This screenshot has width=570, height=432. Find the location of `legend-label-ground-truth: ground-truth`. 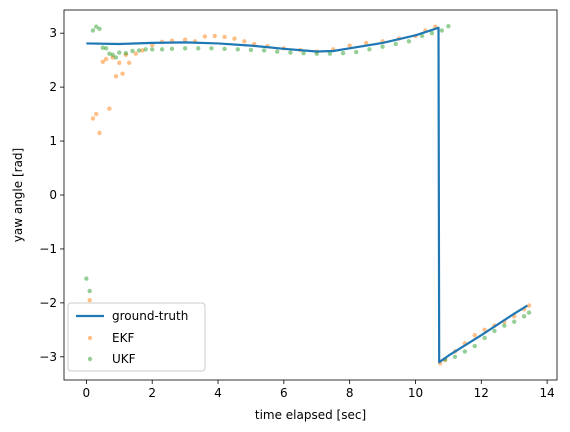

legend-label-ground-truth: ground-truth is located at coordinates (150, 316).